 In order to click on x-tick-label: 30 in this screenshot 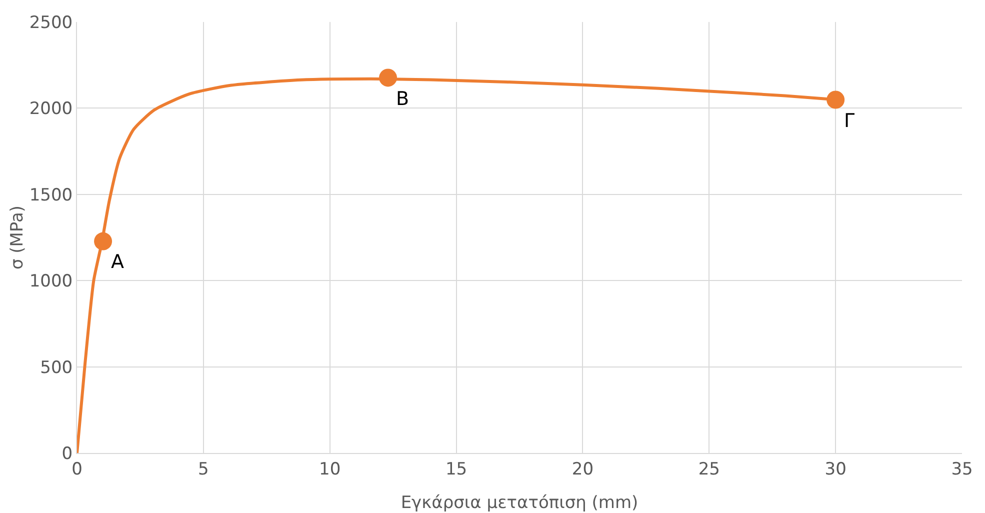, I will do `click(835, 469)`.